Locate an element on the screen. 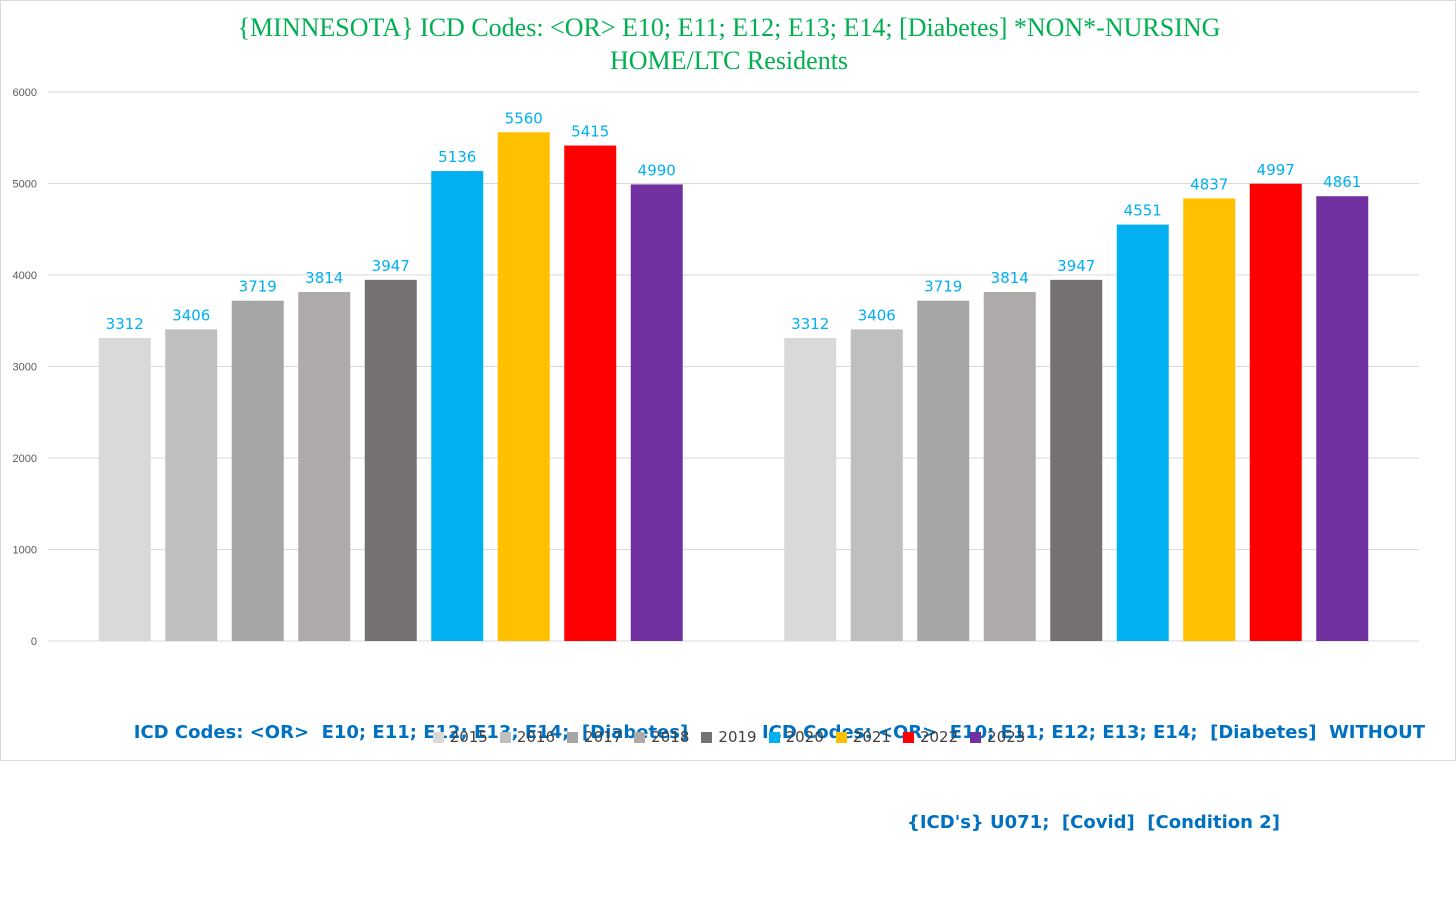  category-label-2-line-2: {ICD's} U071; [Covid] [Condition 2] is located at coordinates (1093, 822).